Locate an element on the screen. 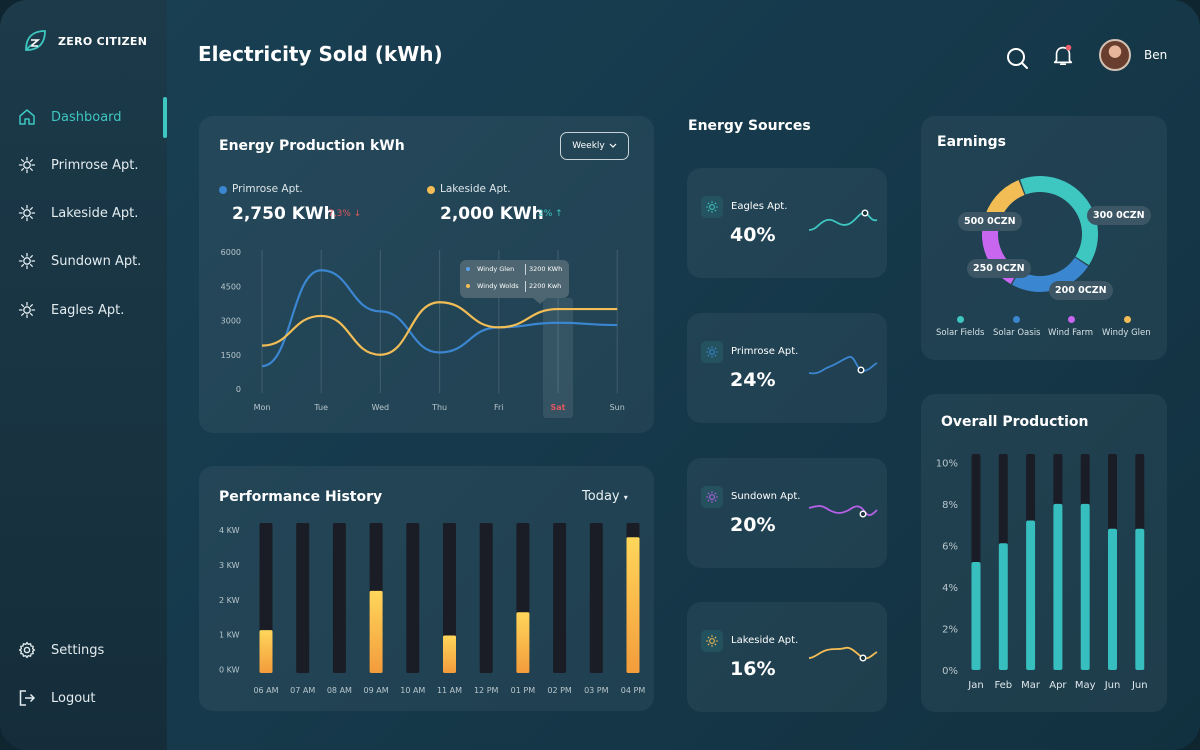 Image resolution: width=1200 pixels, height=750 pixels. notification-badge is located at coordinates (1068, 47).